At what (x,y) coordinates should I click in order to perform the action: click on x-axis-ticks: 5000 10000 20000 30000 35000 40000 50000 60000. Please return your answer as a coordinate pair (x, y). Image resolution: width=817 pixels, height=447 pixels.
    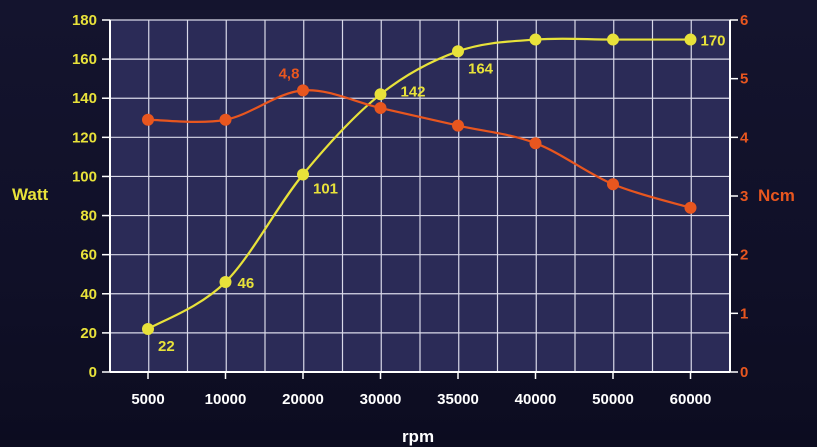
    Looking at the image, I should click on (421, 390).